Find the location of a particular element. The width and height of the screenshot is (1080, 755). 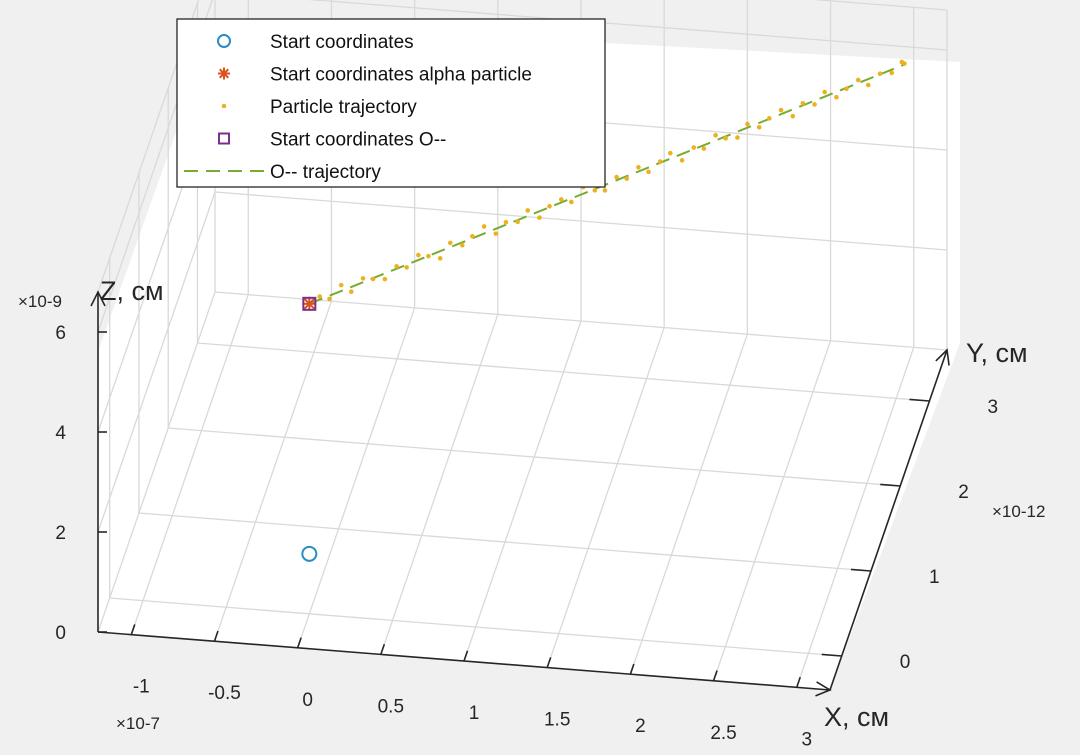

legend-label-start-coordinates: Start coordinates is located at coordinates (342, 42).